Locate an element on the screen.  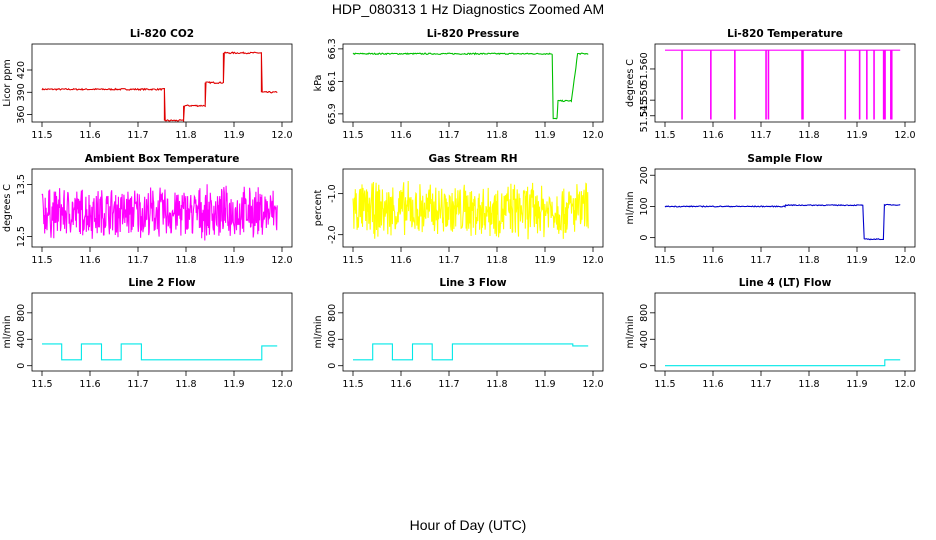
panel-0-xtick-label: 11.5 is located at coordinates (41, 135).